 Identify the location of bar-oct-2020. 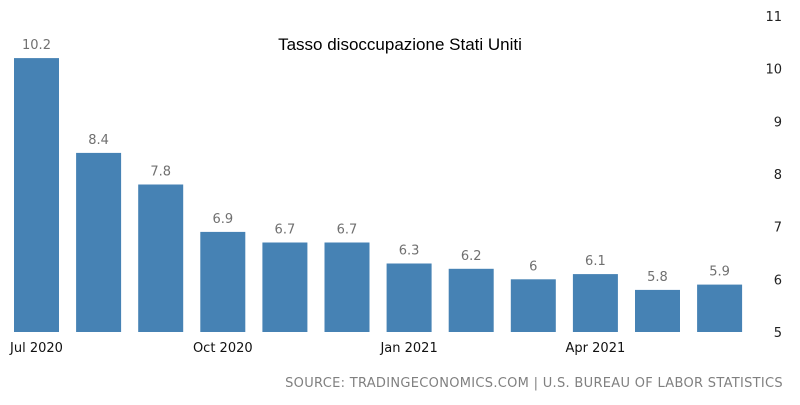
(223, 281).